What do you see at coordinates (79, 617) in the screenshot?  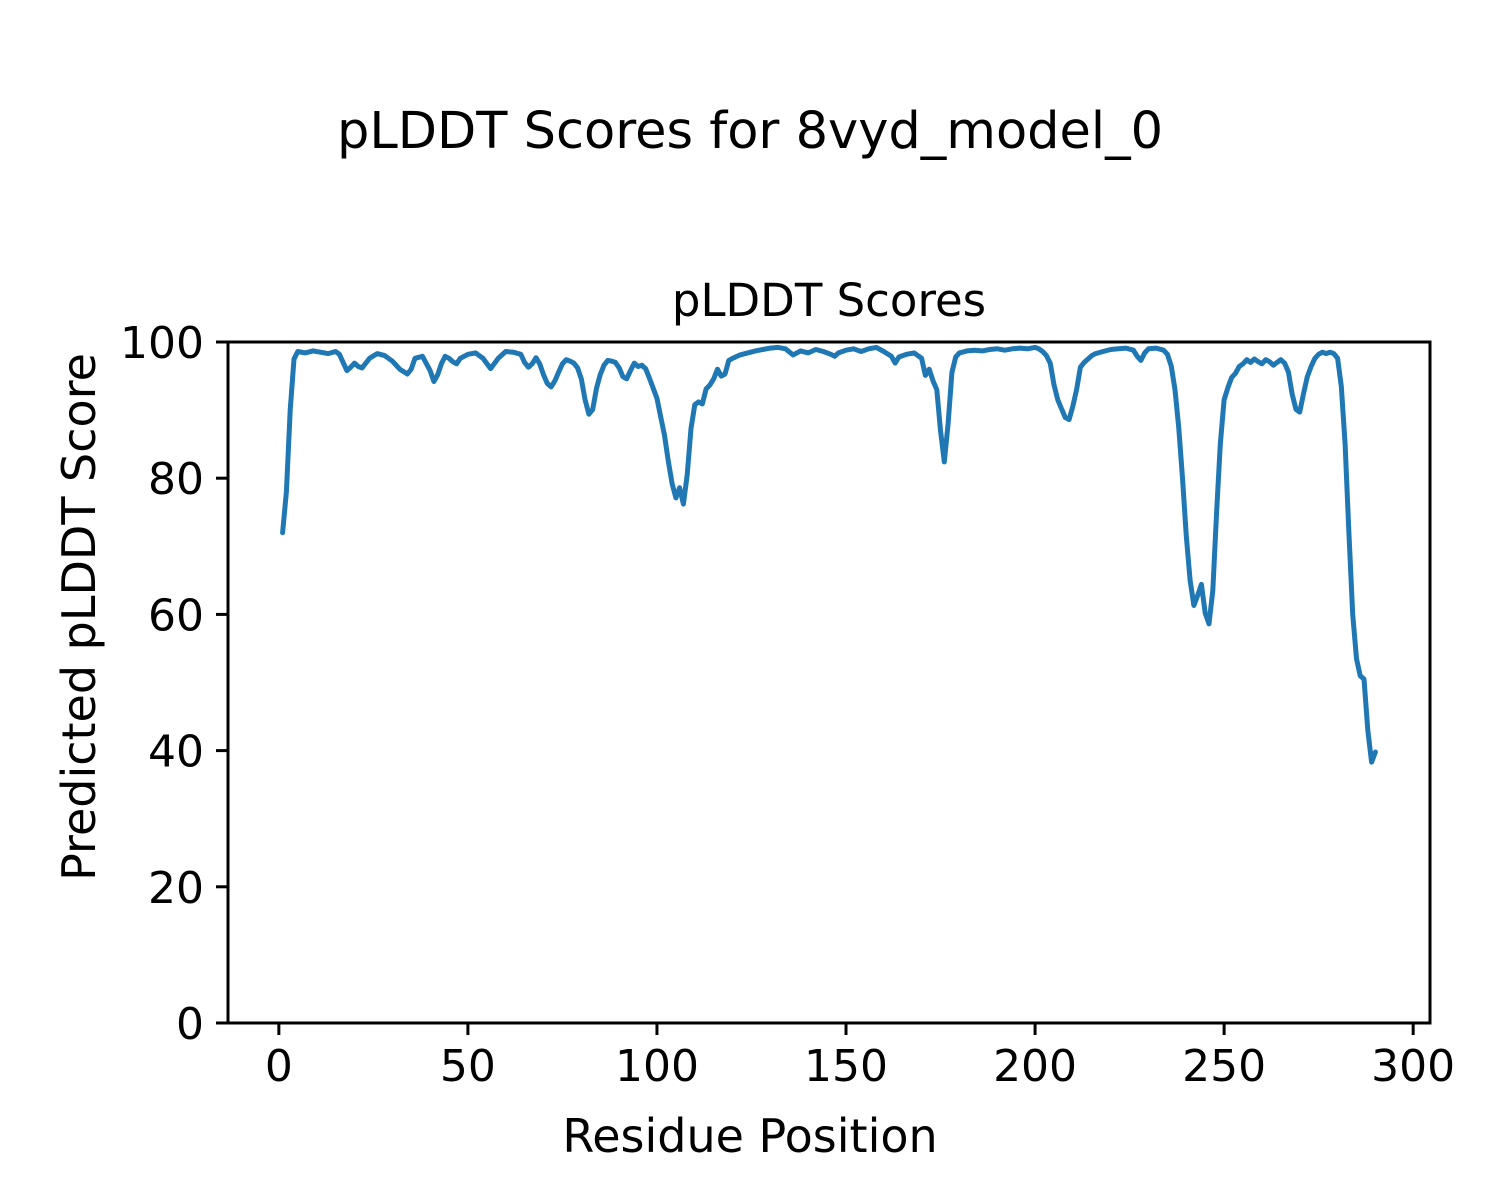 I see `y-axis-label: Predicted pLDDT Score` at bounding box center [79, 617].